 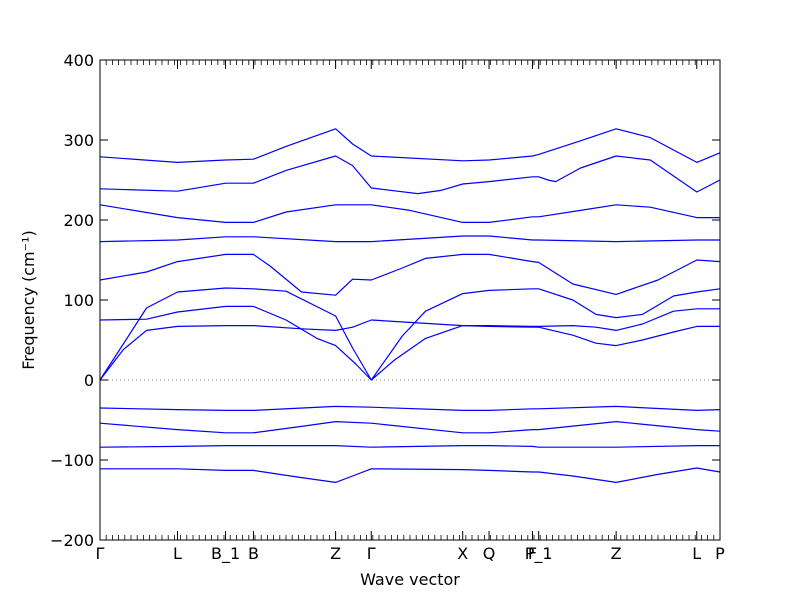 I want to click on x-tick-label: B, so click(x=253, y=553).